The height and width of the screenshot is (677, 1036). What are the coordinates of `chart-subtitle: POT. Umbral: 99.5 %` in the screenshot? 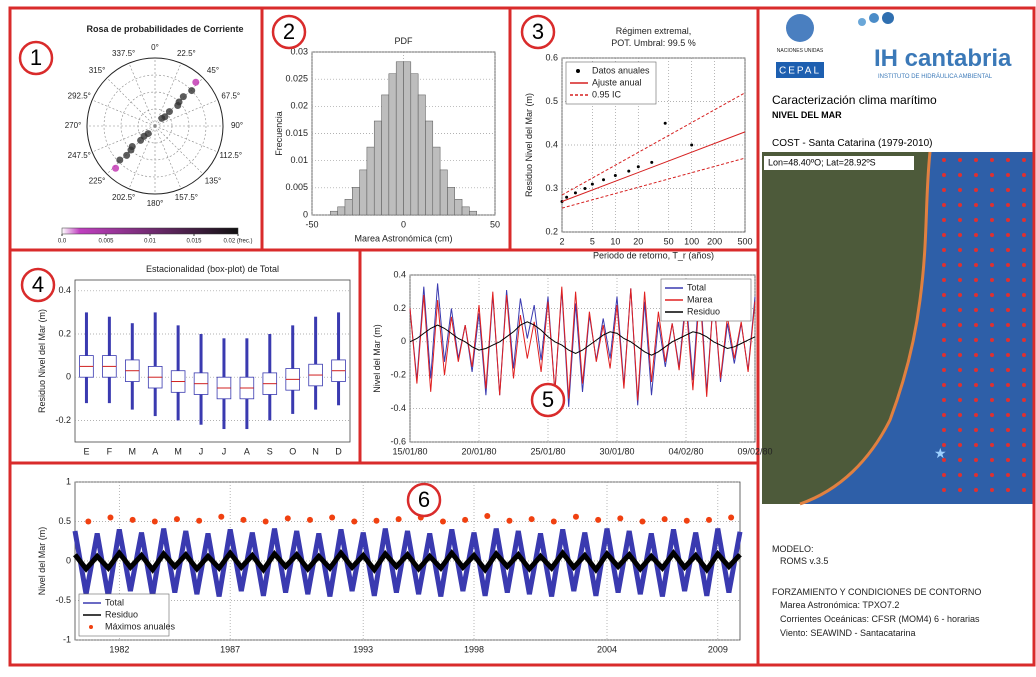 It's located at (653, 43).